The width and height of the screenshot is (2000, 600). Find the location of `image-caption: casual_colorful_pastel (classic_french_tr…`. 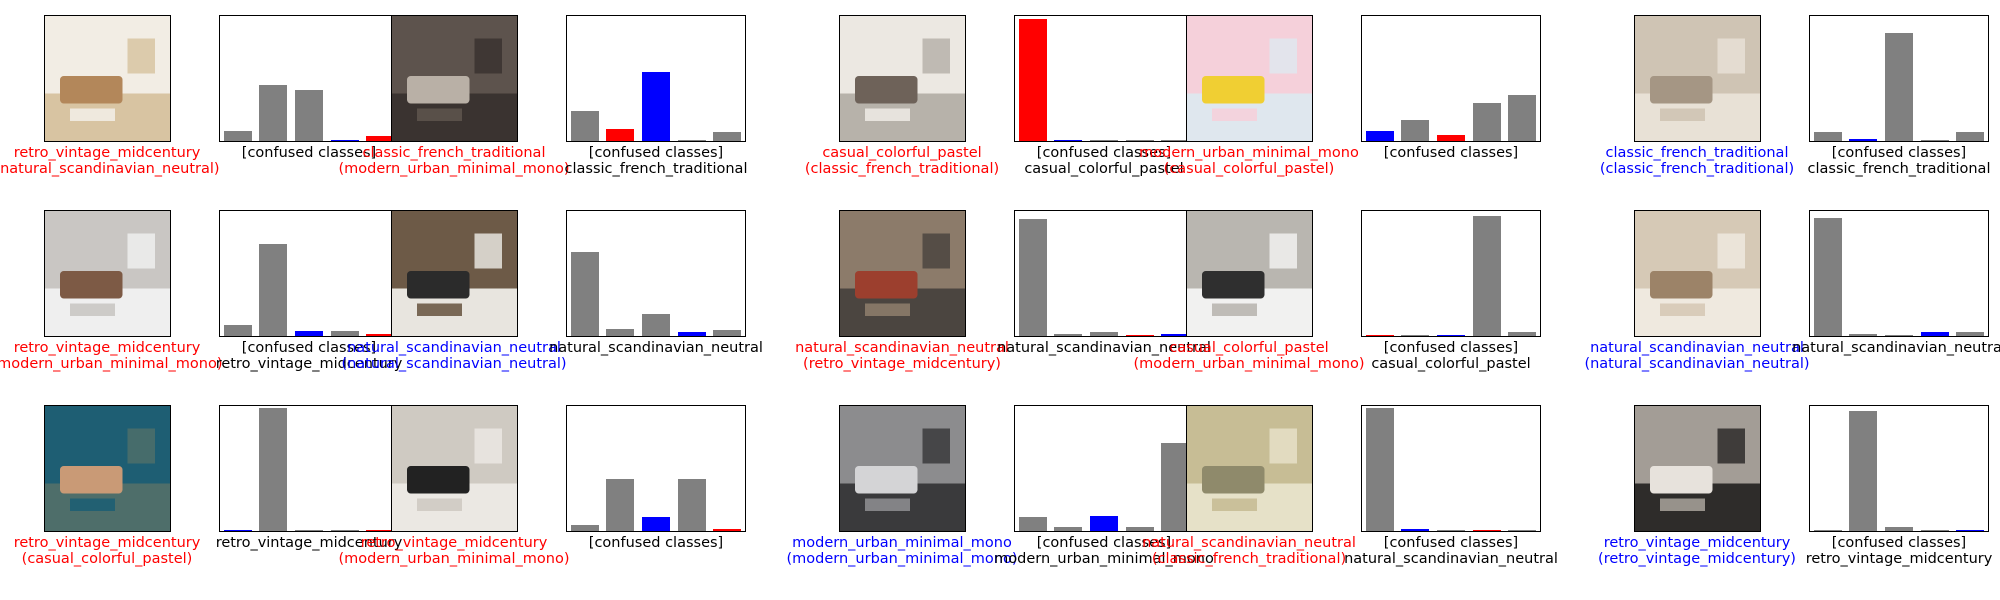

image-caption: casual_colorful_pastel (classic_french_tr… is located at coordinates (902, 161).